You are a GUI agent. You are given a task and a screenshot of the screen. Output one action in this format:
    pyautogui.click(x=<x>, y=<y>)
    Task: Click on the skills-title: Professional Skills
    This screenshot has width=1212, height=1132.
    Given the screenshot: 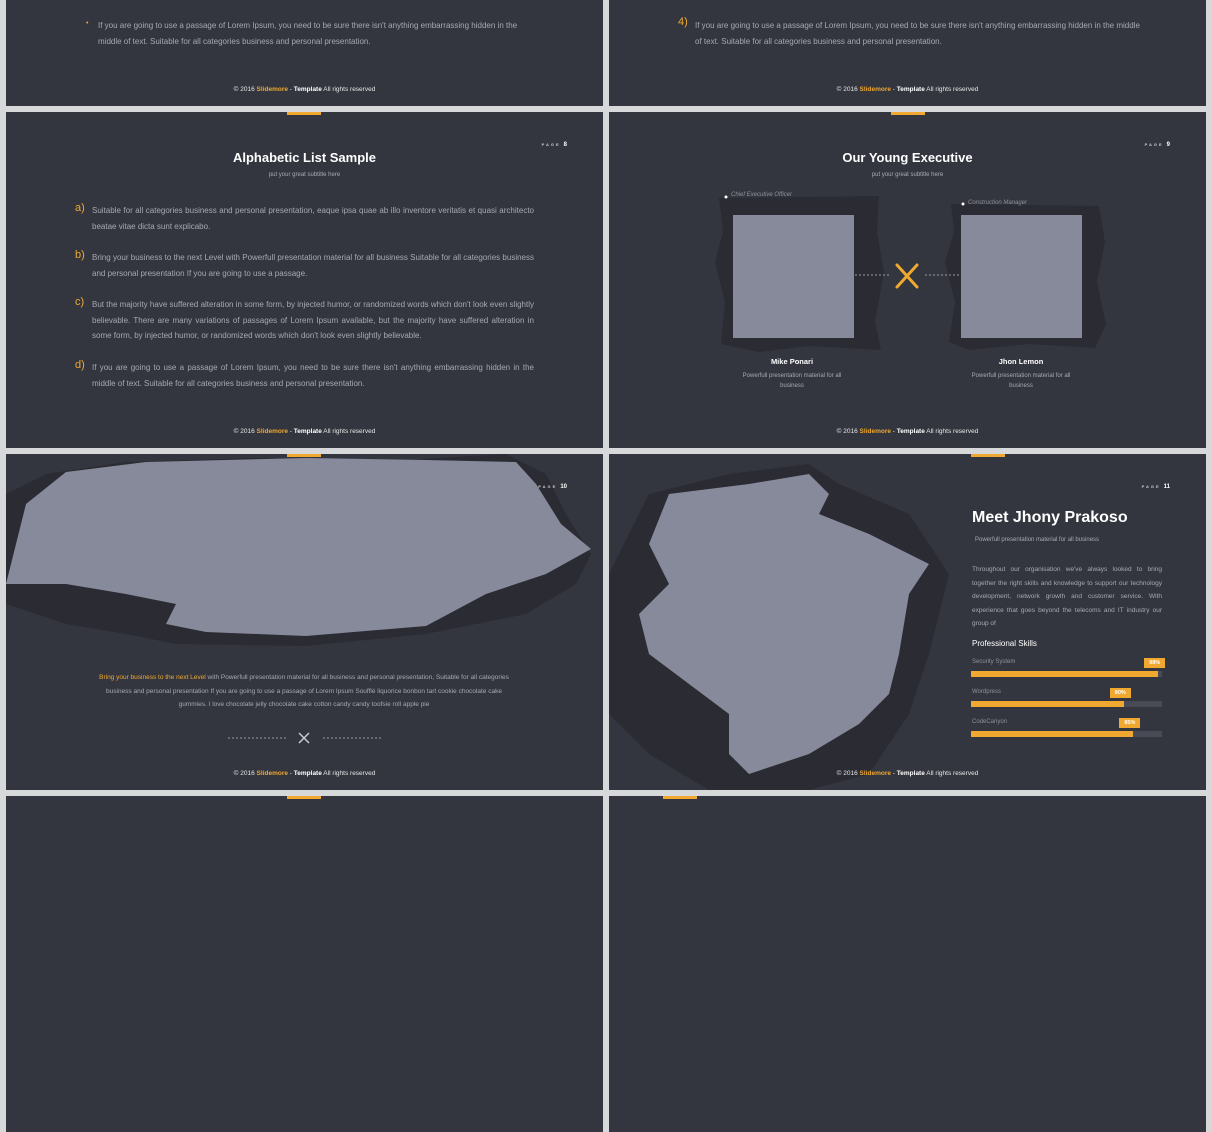 What is the action you would take?
    pyautogui.click(x=1004, y=643)
    